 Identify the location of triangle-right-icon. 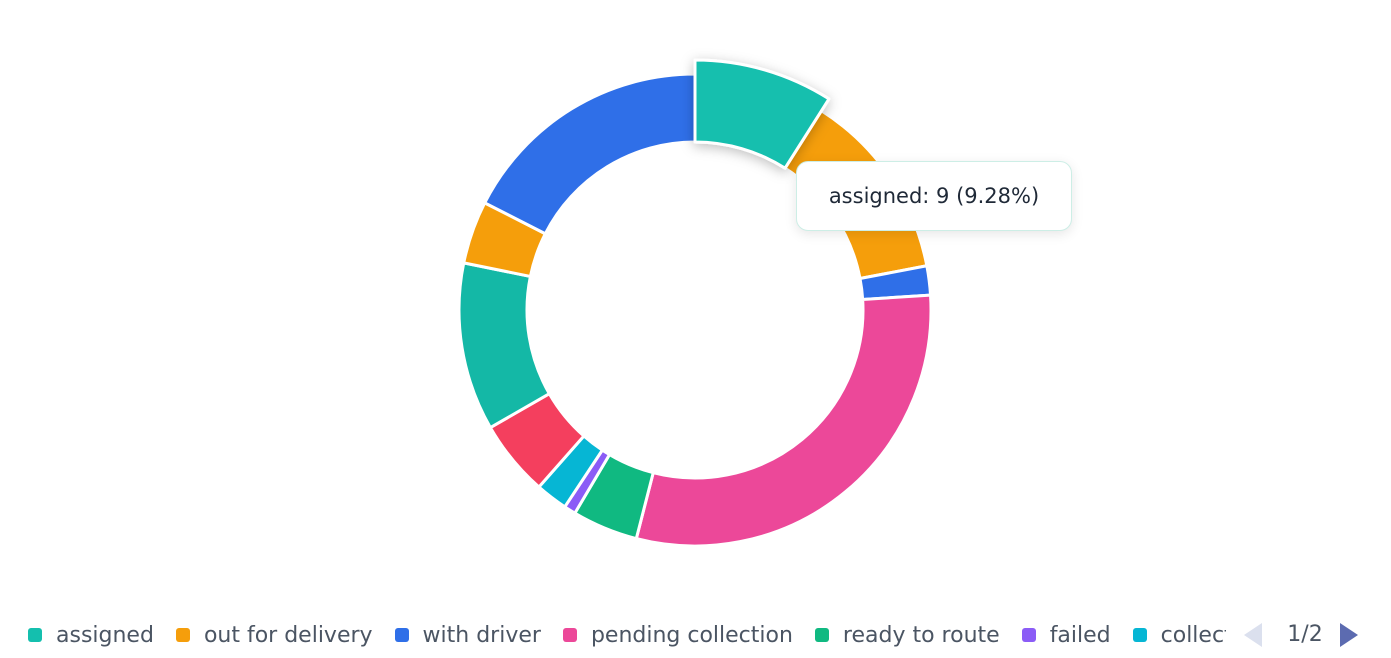
(1349, 635).